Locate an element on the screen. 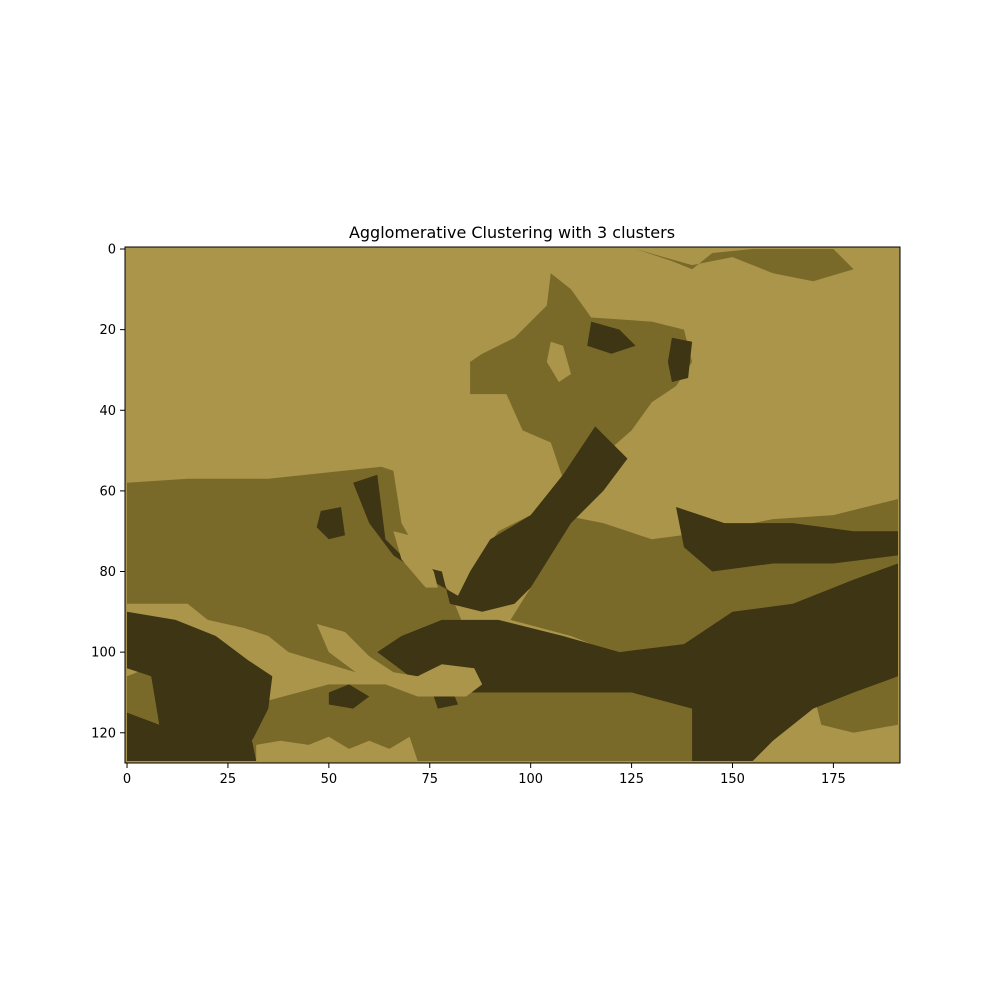  x-tick-label: 0 is located at coordinates (127, 779).